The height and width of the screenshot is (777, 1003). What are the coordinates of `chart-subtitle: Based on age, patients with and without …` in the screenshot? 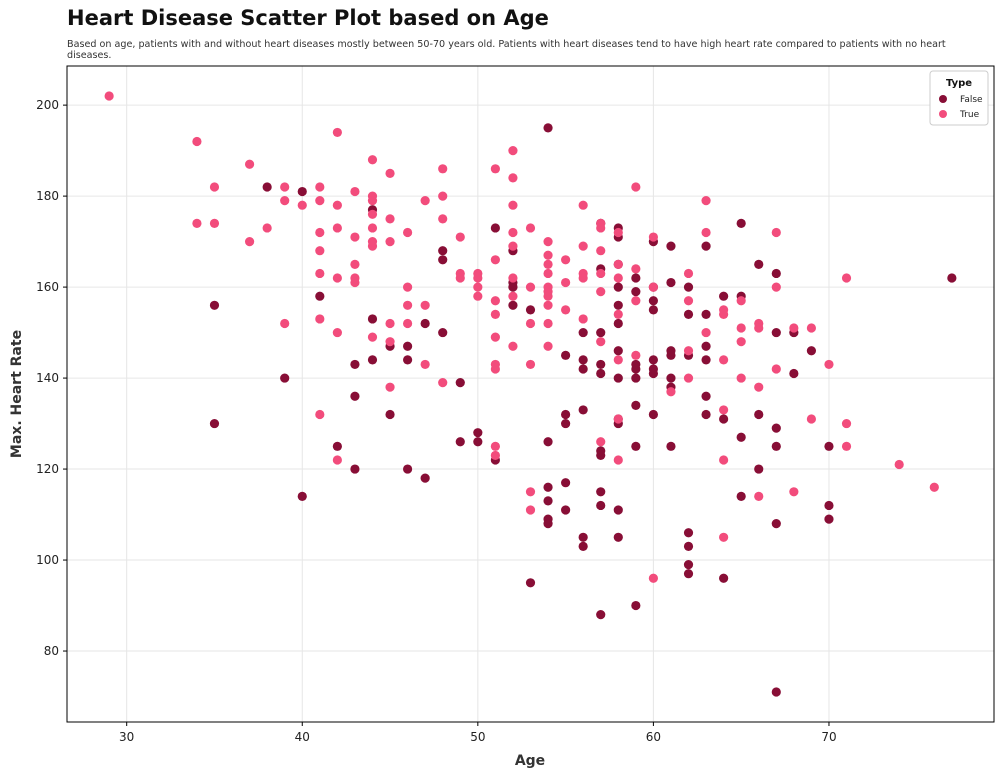 It's located at (506, 50).